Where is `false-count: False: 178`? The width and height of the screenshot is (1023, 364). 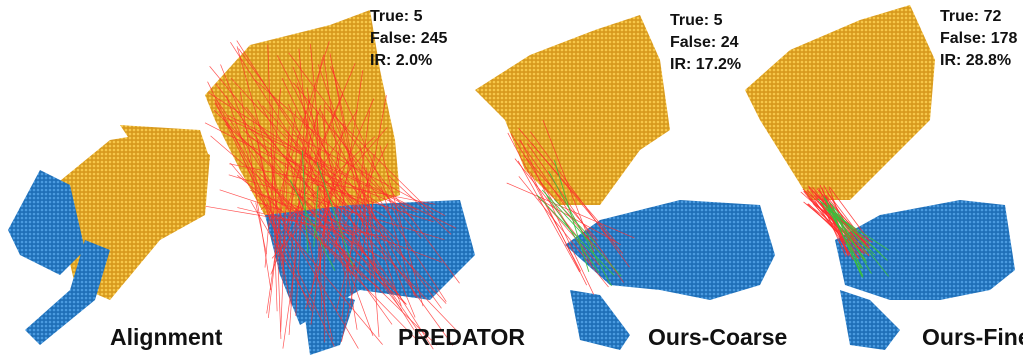
false-count: False: 178 is located at coordinates (979, 38).